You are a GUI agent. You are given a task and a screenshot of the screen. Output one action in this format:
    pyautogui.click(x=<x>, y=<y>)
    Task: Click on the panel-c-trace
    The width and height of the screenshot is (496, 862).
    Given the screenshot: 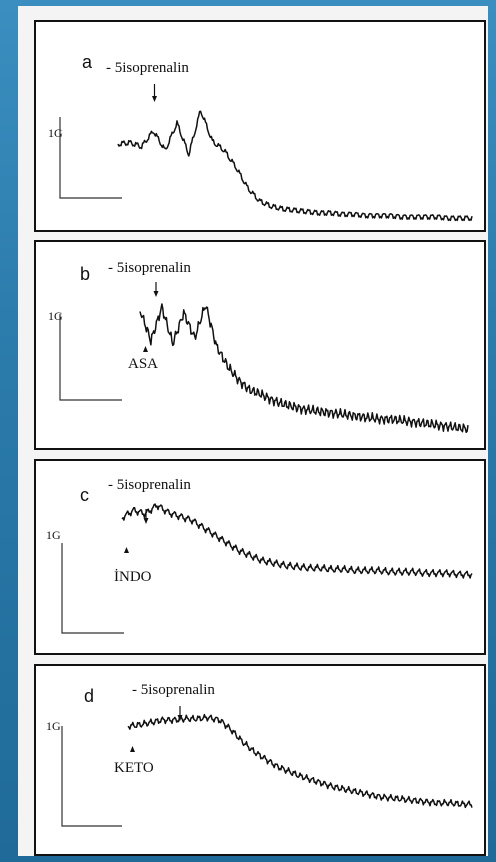 What is the action you would take?
    pyautogui.click(x=297, y=541)
    